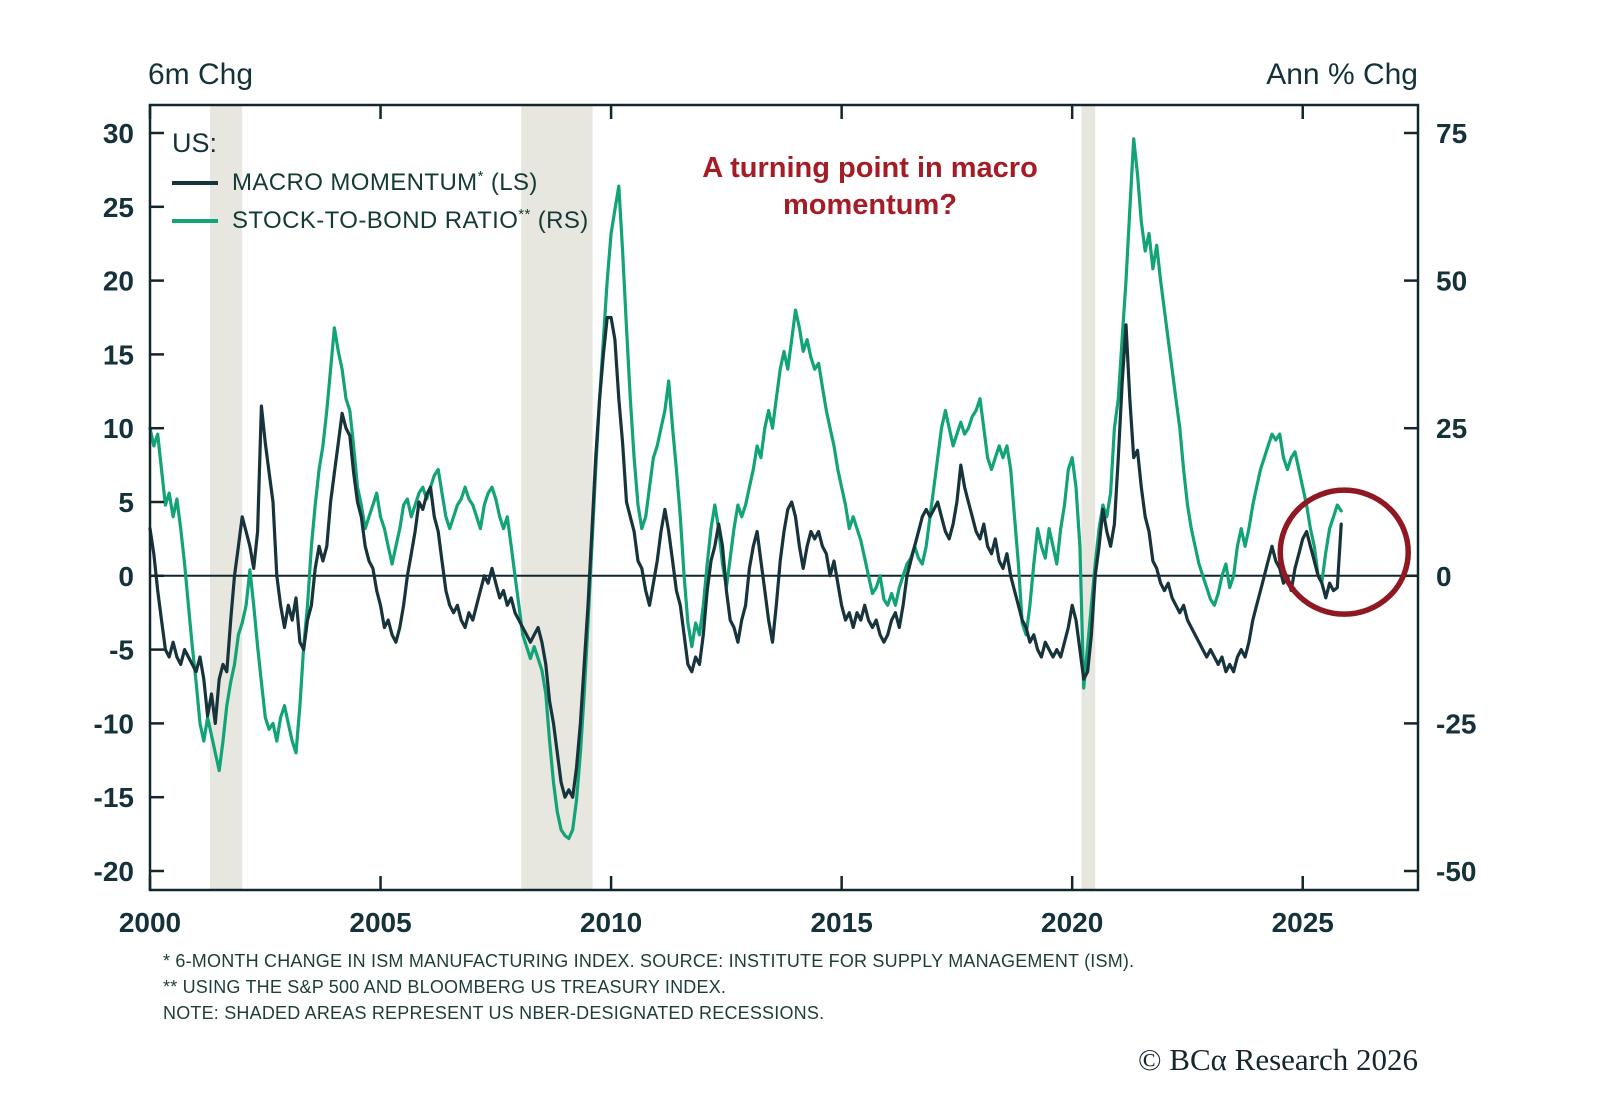  What do you see at coordinates (201, 74) in the screenshot?
I see `left-axis-title: 6m Chg` at bounding box center [201, 74].